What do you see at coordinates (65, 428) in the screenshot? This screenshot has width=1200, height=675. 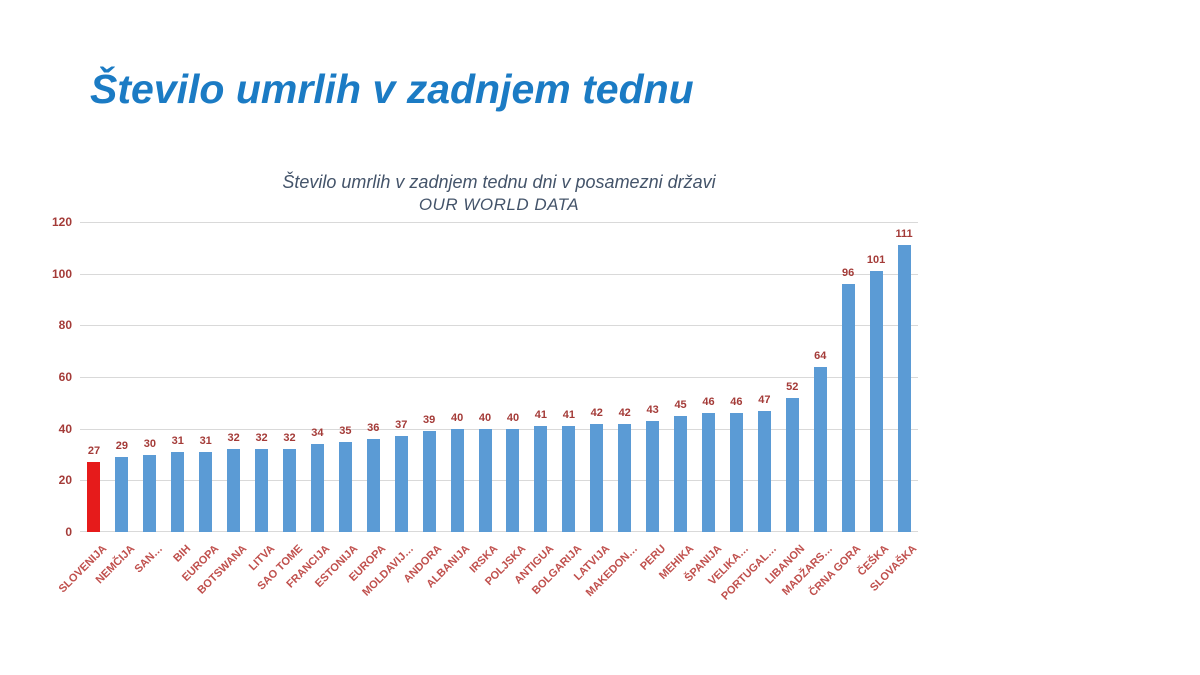 I see `y-tick-label: 40` at bounding box center [65, 428].